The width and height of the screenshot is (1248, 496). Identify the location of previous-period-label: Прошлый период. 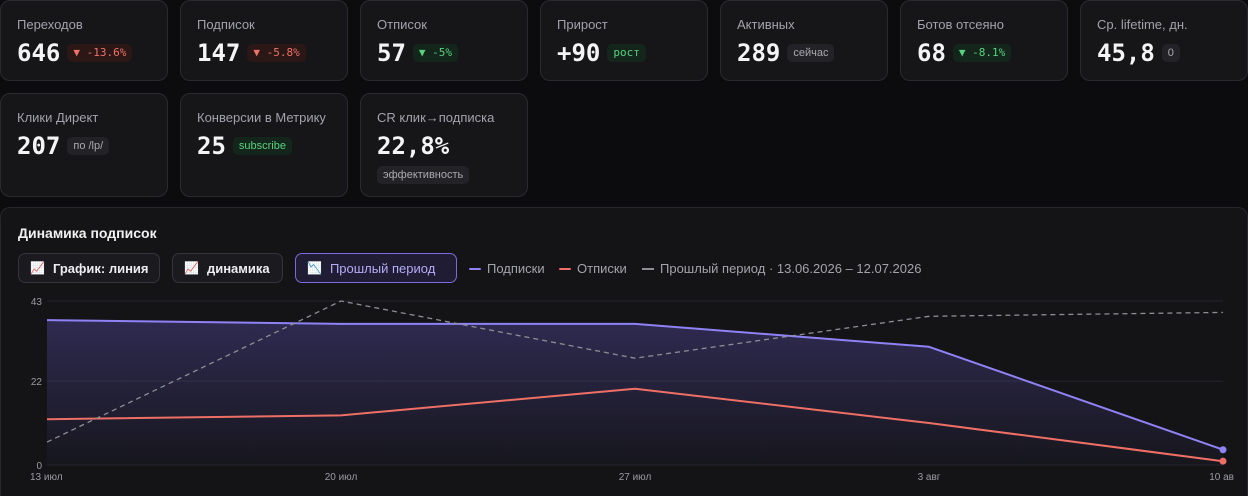
(382, 268).